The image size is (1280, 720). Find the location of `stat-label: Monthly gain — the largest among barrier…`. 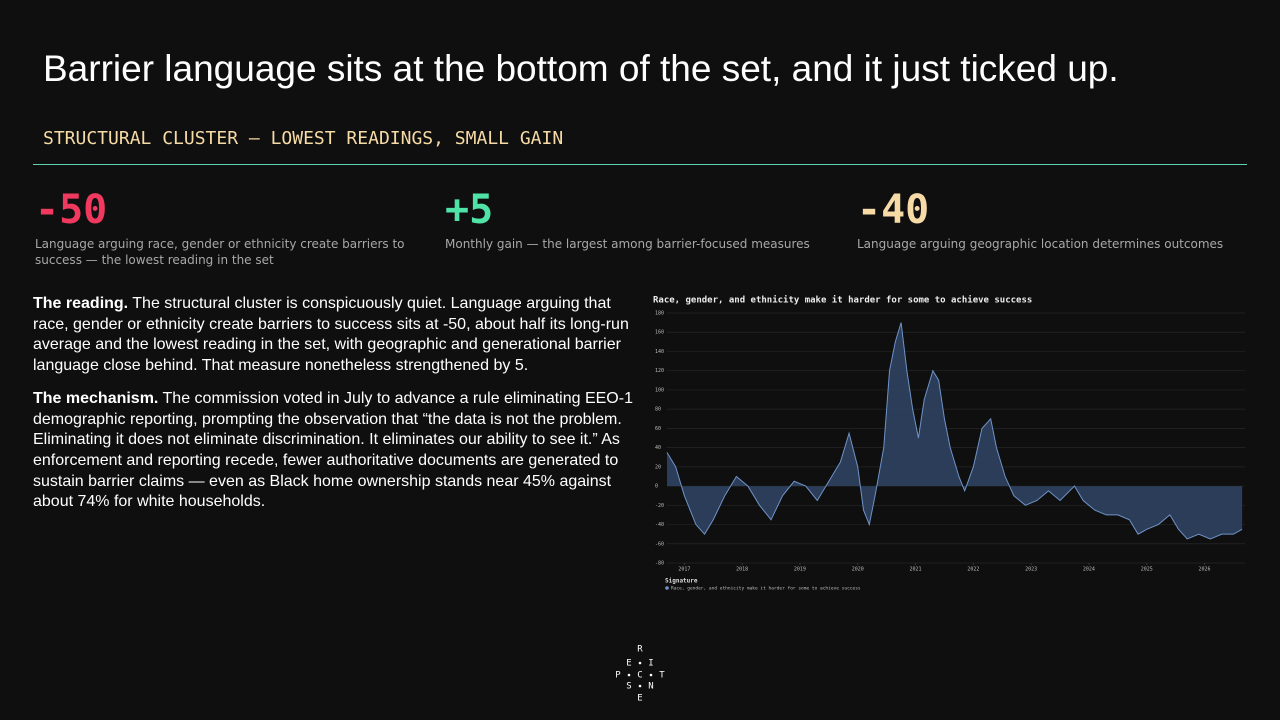

stat-label: Monthly gain — the largest among barrier… is located at coordinates (627, 244).